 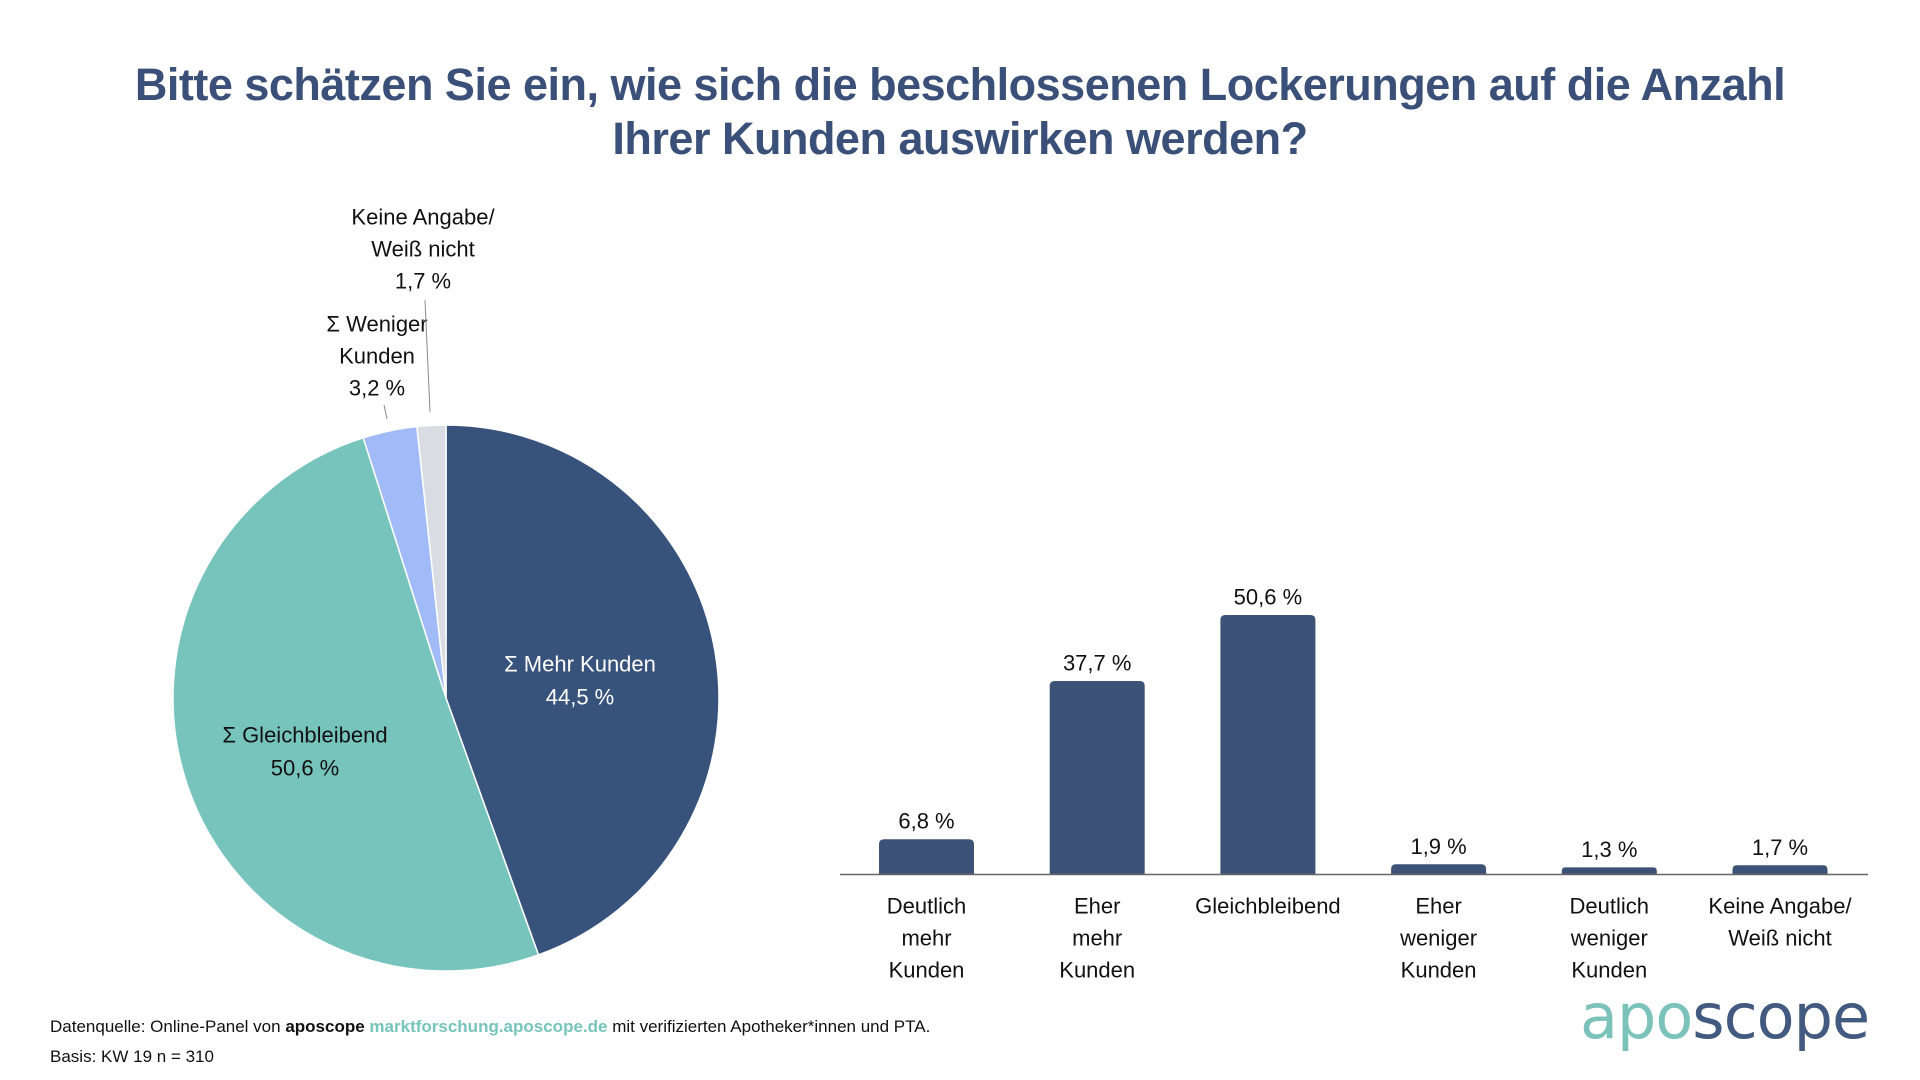 I want to click on pie-label-weniger-line2: Kunden, so click(x=377, y=356).